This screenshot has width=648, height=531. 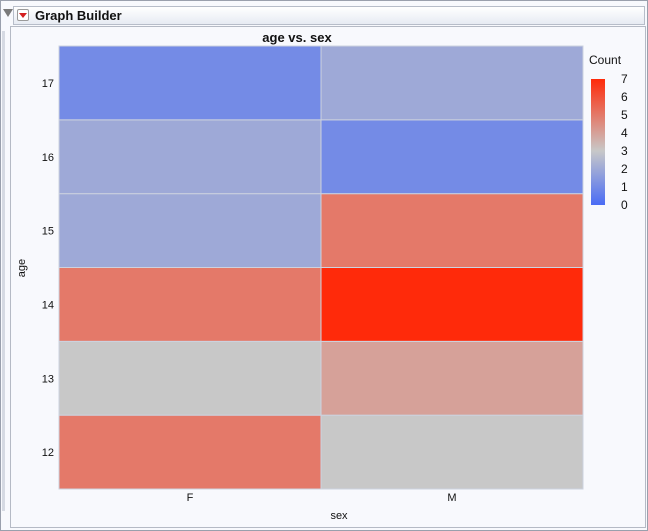 I want to click on y-axis-ticks: 12 13 14 15 16 17, so click(x=48, y=268).